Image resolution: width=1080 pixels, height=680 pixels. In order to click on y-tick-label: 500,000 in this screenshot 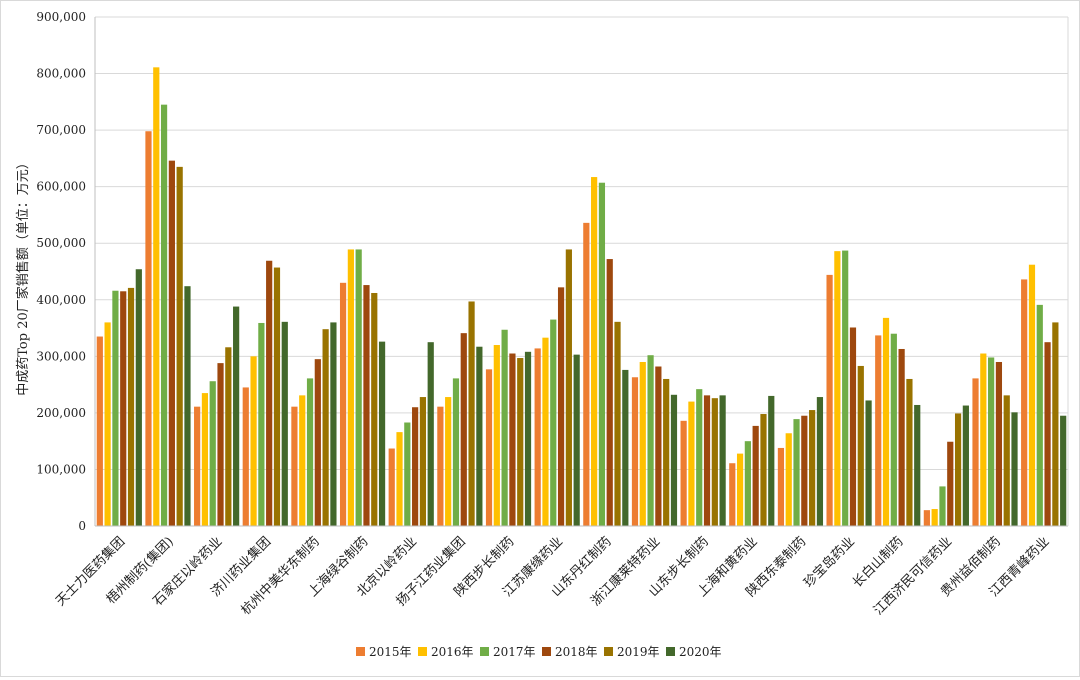, I will do `click(61, 243)`.